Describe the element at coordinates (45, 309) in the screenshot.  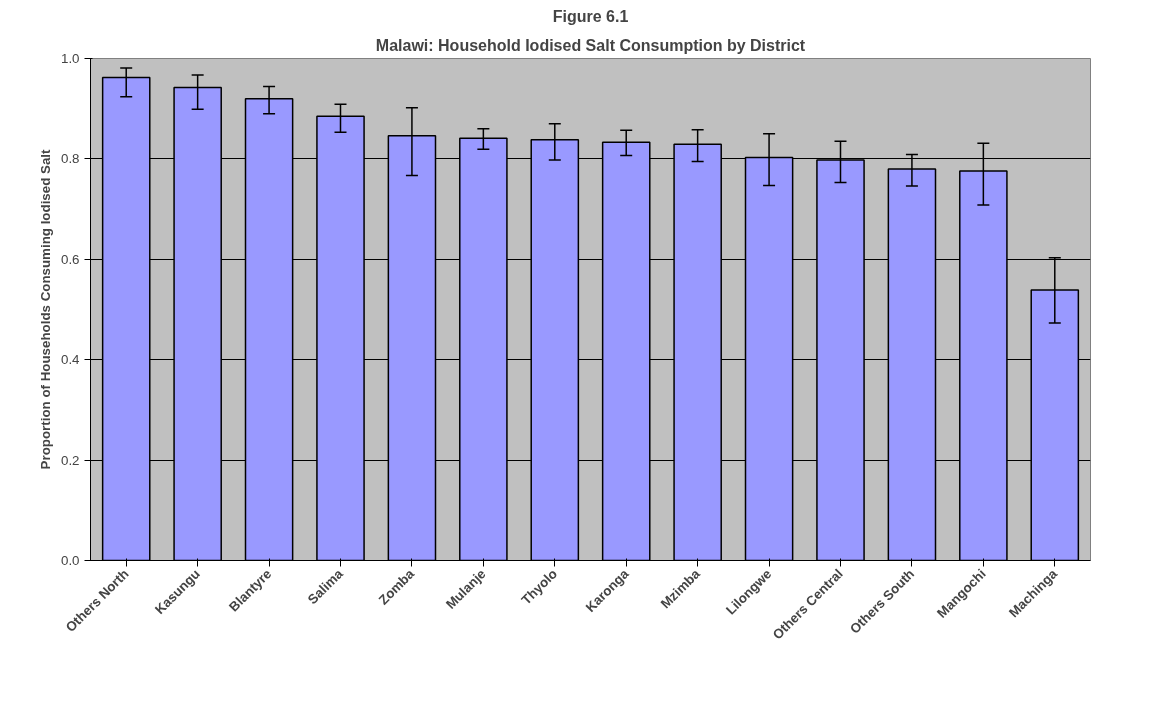
I see `y-axis-title: Proportion of Households Consuming Iodised Salt` at that location.